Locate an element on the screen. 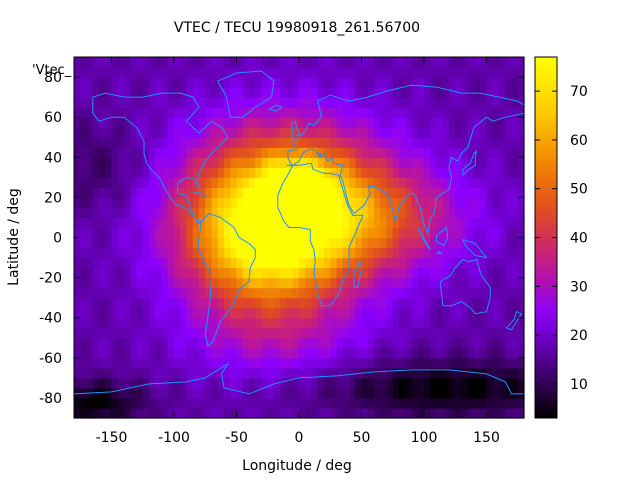  colorbar-tick-label: 60 is located at coordinates (579, 141).